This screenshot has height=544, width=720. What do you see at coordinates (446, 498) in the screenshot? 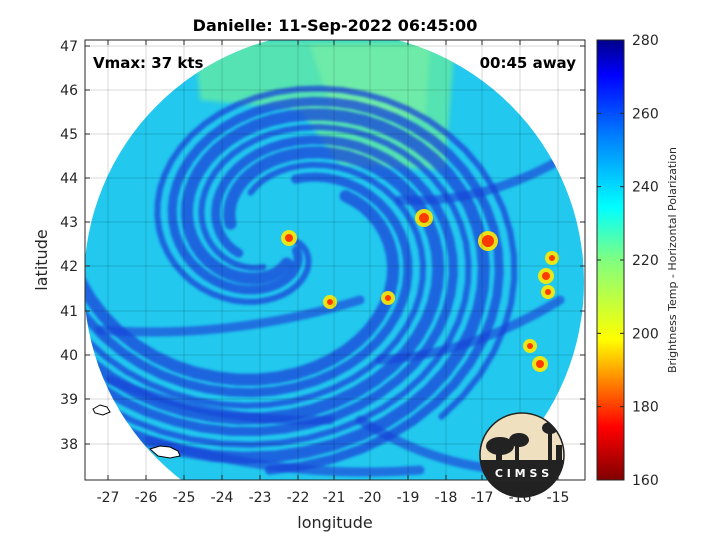
I see `x-tick-label: -18` at bounding box center [446, 498].